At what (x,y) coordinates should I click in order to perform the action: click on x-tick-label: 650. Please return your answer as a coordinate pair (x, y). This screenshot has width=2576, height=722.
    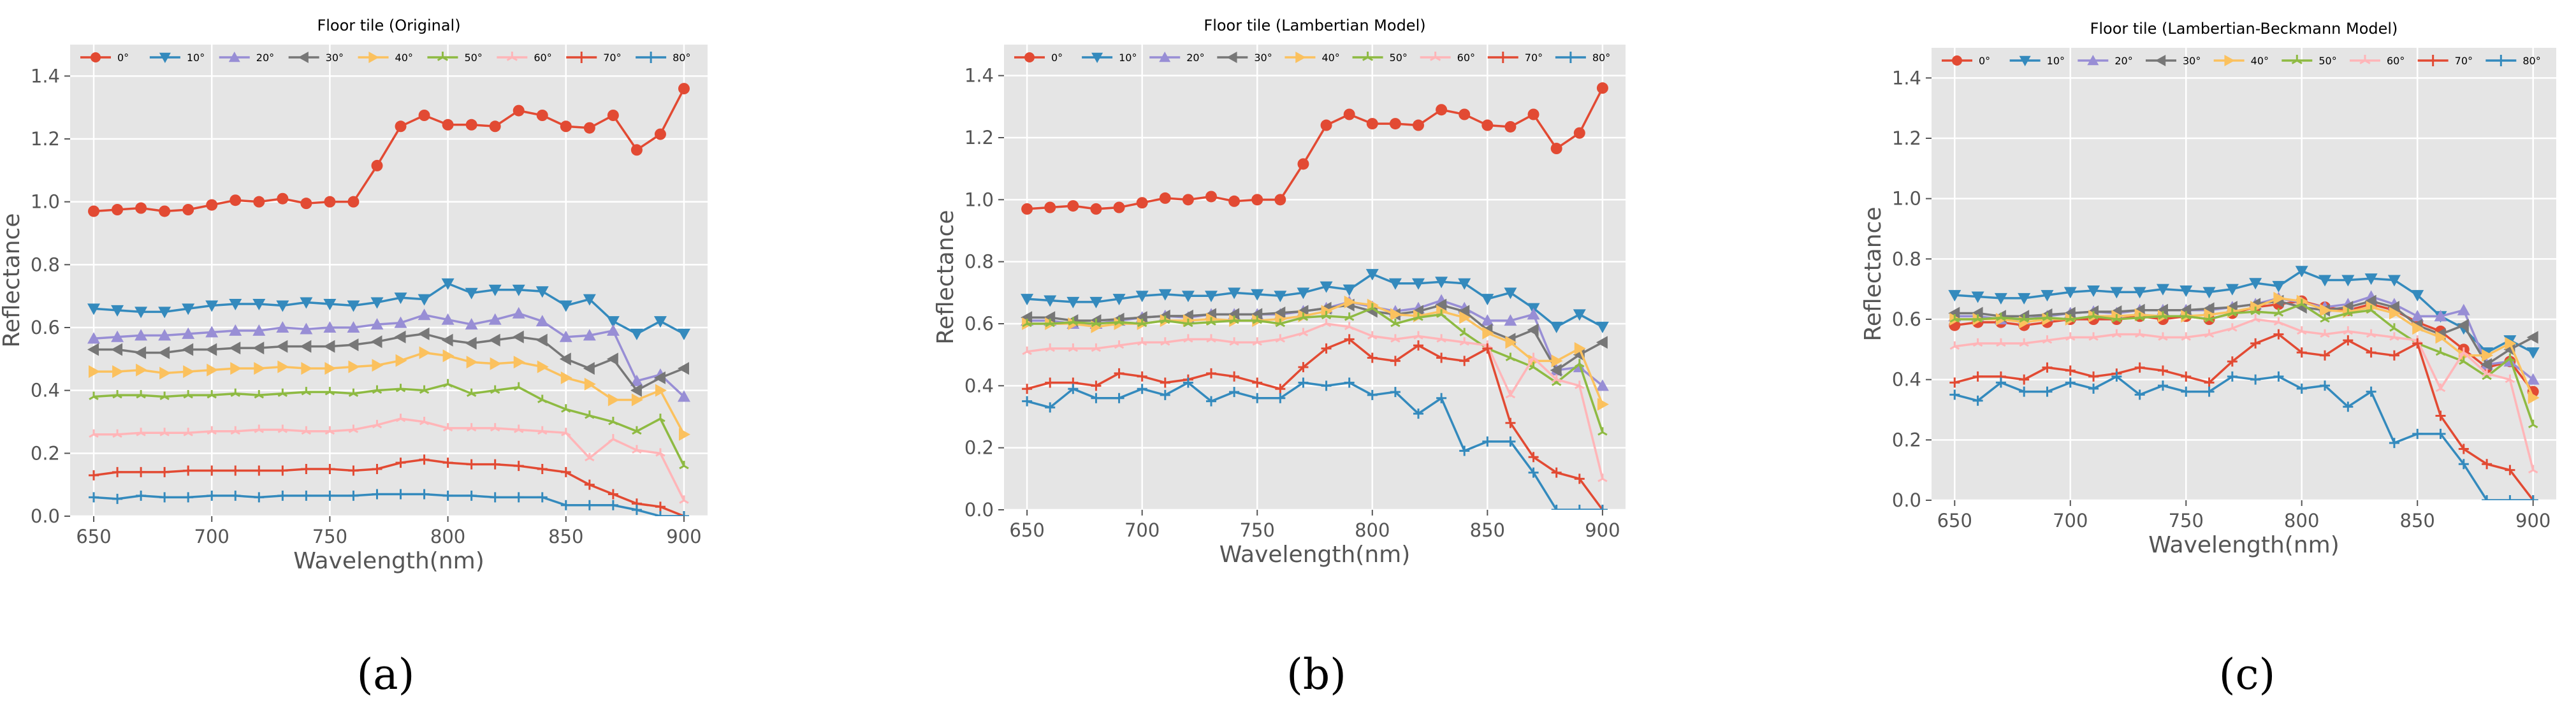
    Looking at the image, I should click on (93, 536).